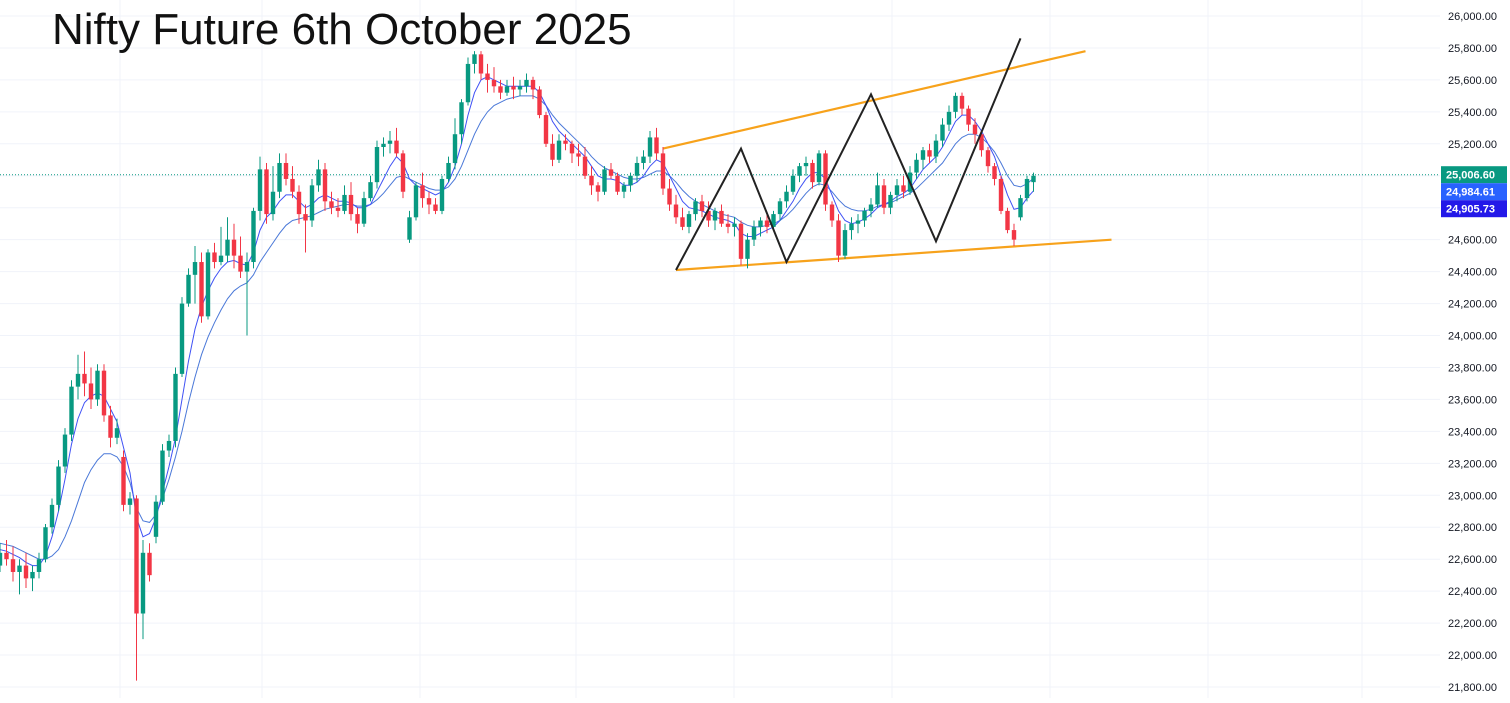  What do you see at coordinates (1472, 145) in the screenshot?
I see `y-tick-label: 25,200.00` at bounding box center [1472, 145].